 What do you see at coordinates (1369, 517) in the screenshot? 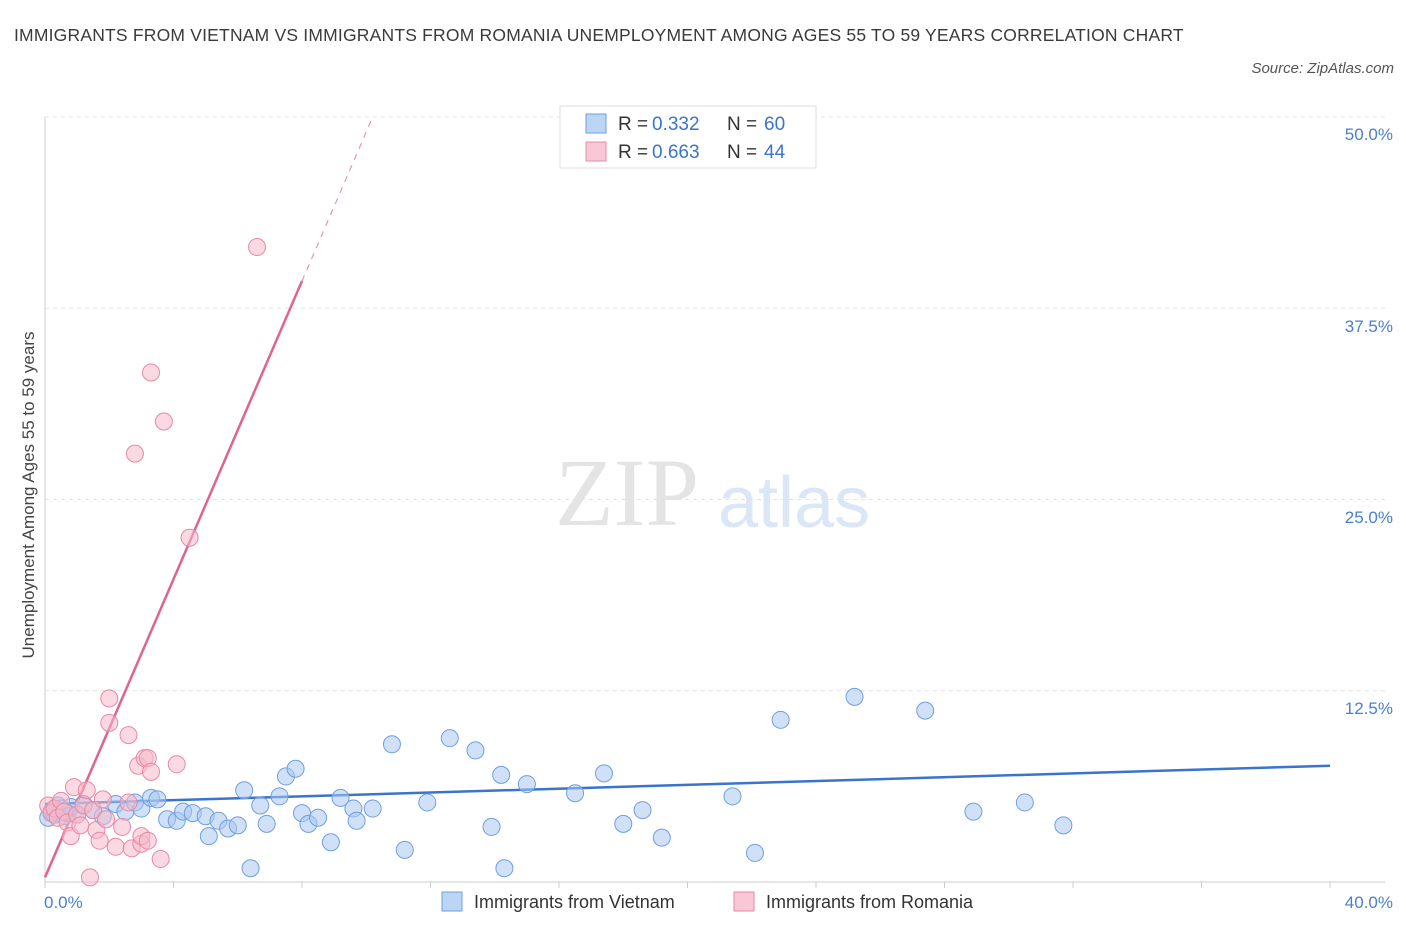
I see `y-tick-label: 25.0%` at bounding box center [1369, 517].